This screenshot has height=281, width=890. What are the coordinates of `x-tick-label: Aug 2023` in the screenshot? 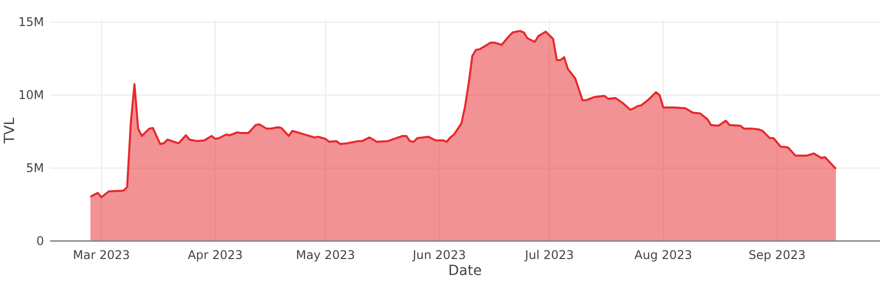 It's located at (663, 255).